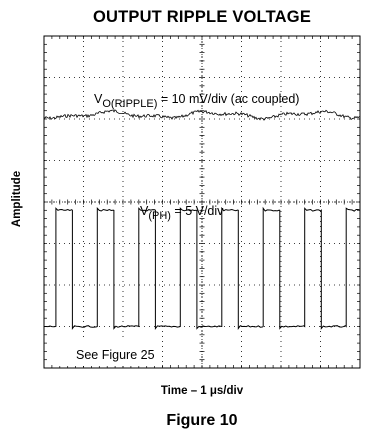 This screenshot has width=374, height=442. I want to click on ripple-scale-label: VO(RIPPLE) = 10 mV/div (ac coupled), so click(196, 101).